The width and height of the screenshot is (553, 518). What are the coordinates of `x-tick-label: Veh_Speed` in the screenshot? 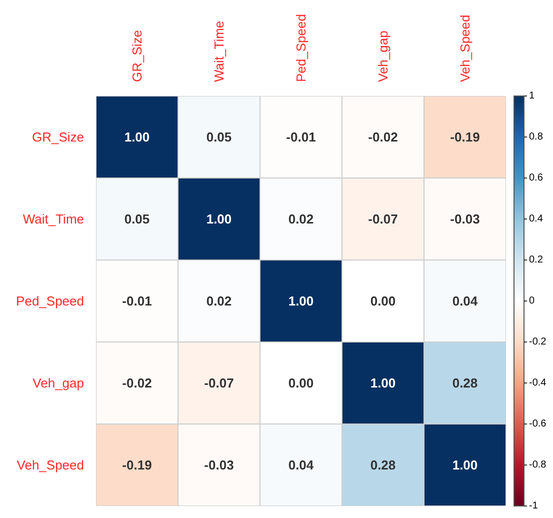 It's located at (465, 48).